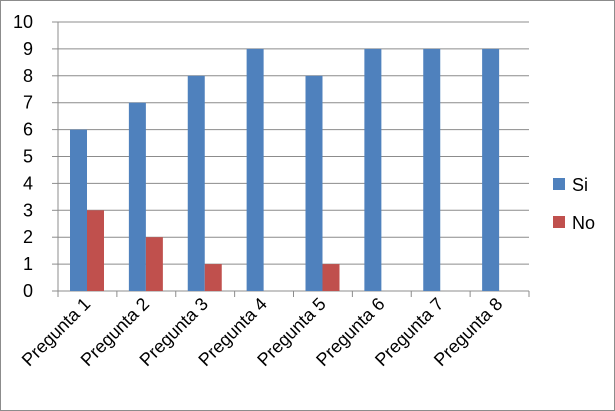  Describe the element at coordinates (28, 183) in the screenshot. I see `y-tick-label: 4` at that location.